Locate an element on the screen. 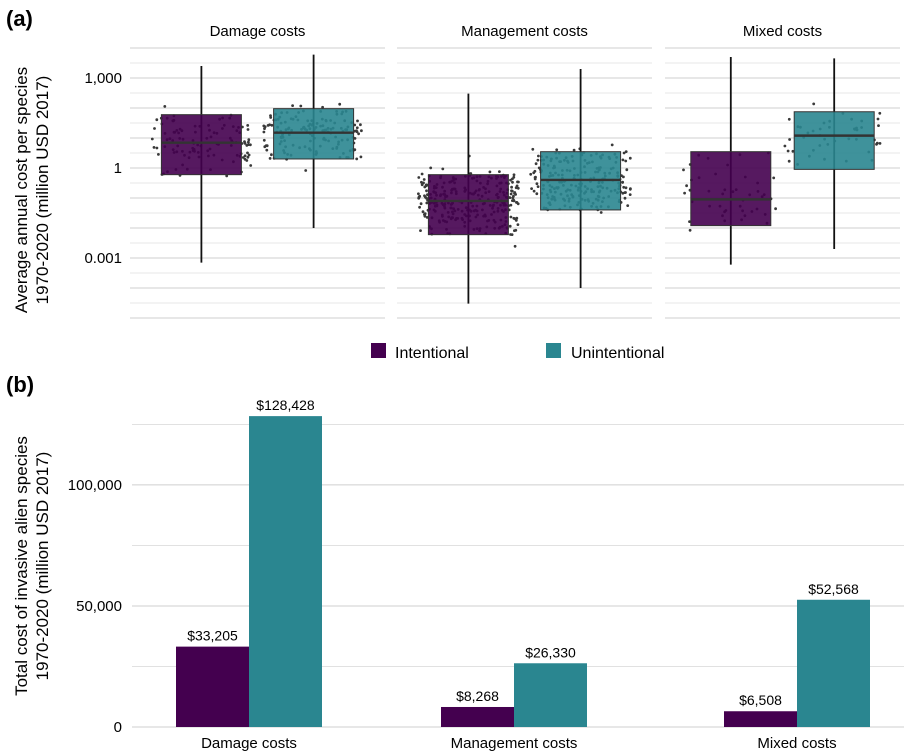  bar-value-label: $26,330 is located at coordinates (550, 652).